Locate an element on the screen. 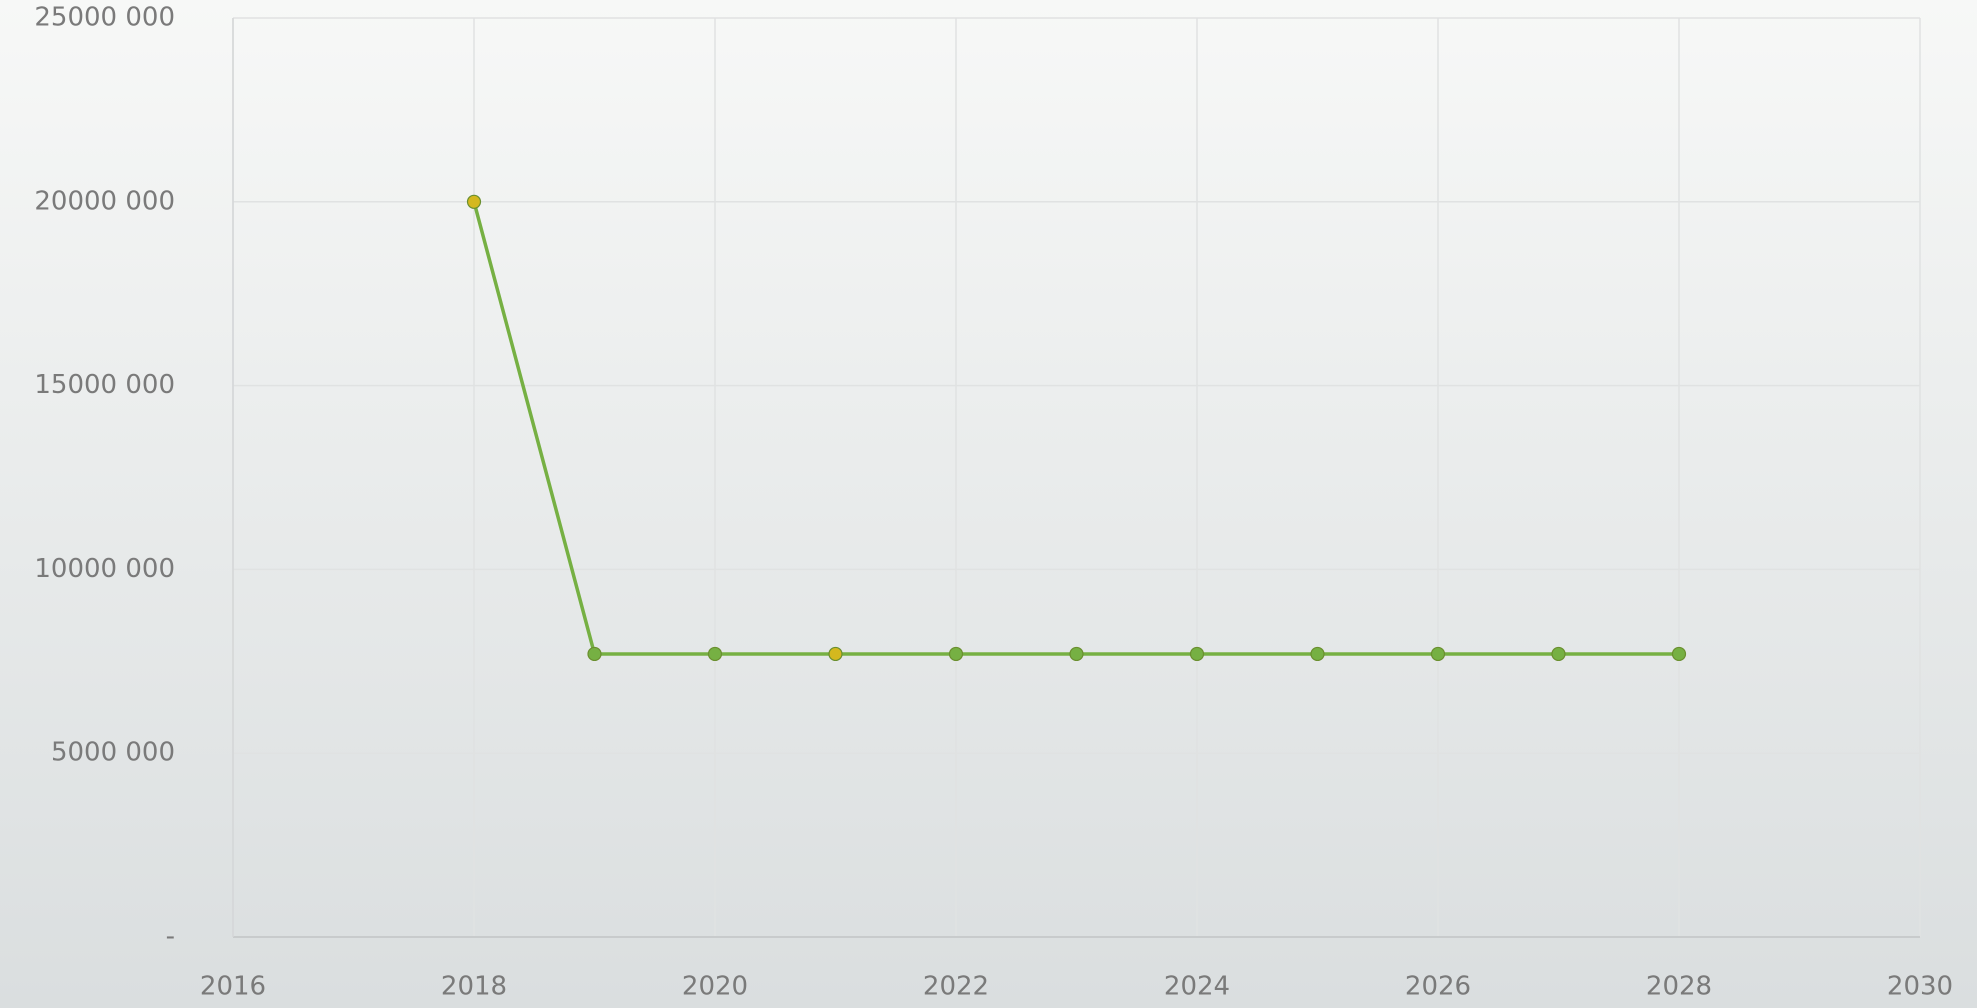 The image size is (1977, 1008). x-tick-label: 2028 is located at coordinates (1679, 987).